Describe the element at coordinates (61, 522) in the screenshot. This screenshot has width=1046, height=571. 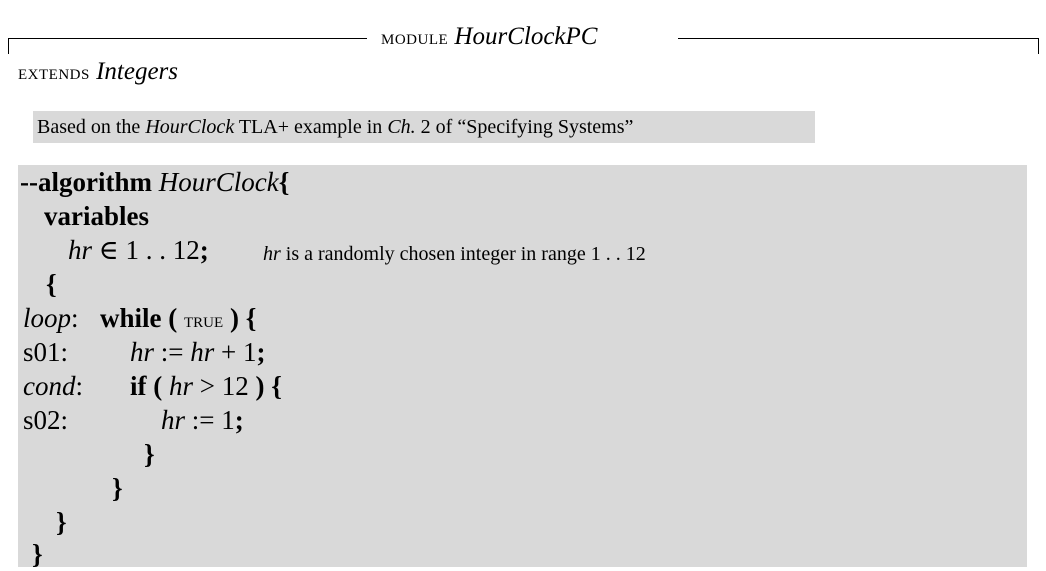
I see `close-body-brace: }` at that location.